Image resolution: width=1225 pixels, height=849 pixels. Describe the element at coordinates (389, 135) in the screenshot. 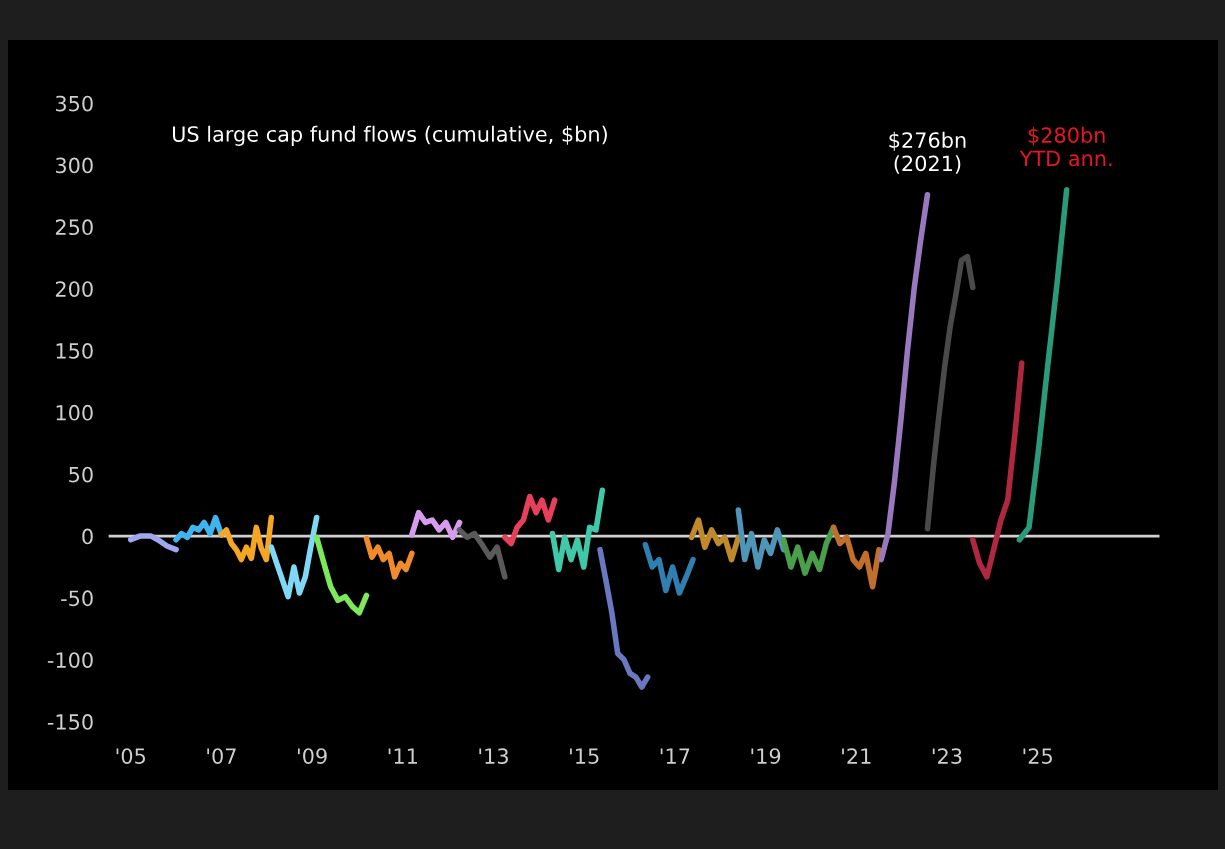

I see `text: US large cap fund flows (cumulative, $bn)` at that location.